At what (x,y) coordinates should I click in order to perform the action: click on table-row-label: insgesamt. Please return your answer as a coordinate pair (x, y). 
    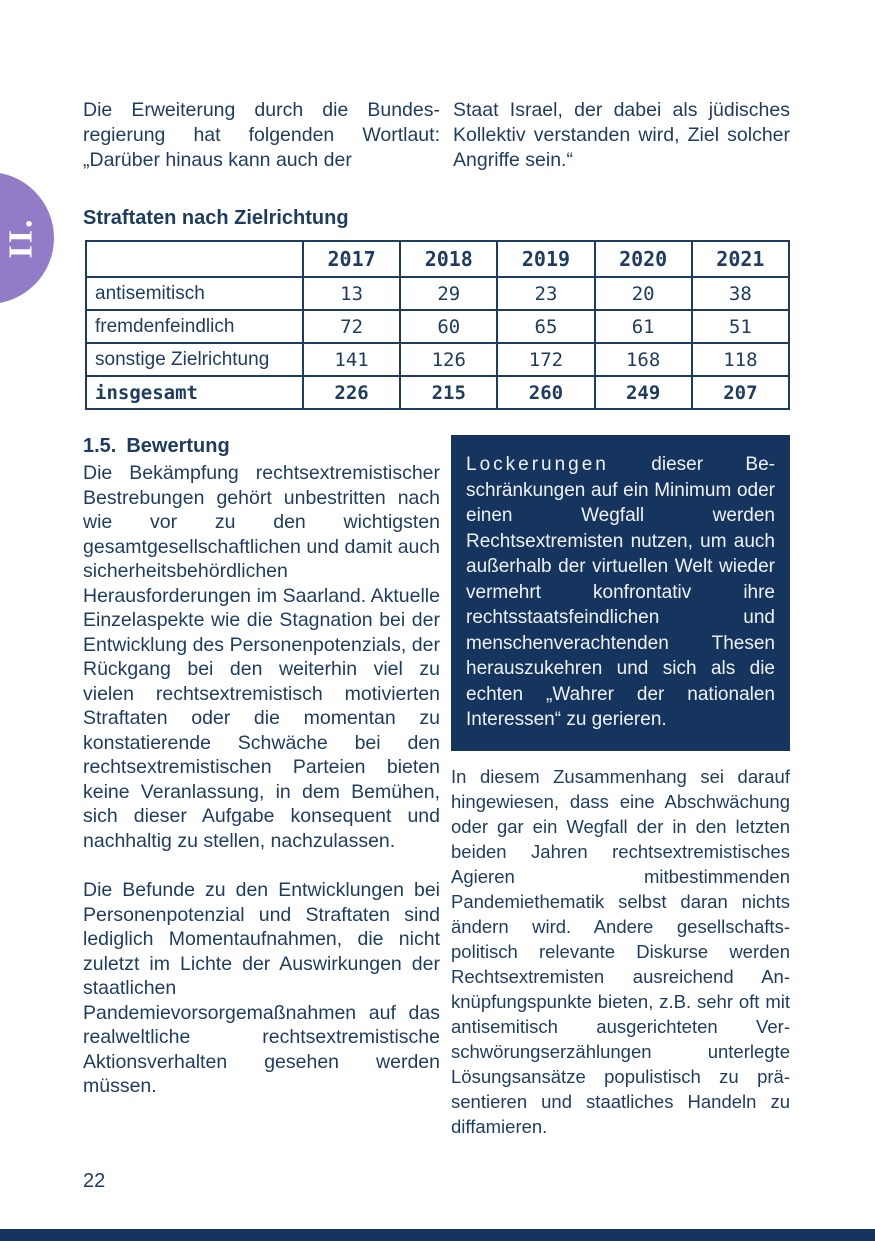
    Looking at the image, I should click on (194, 392).